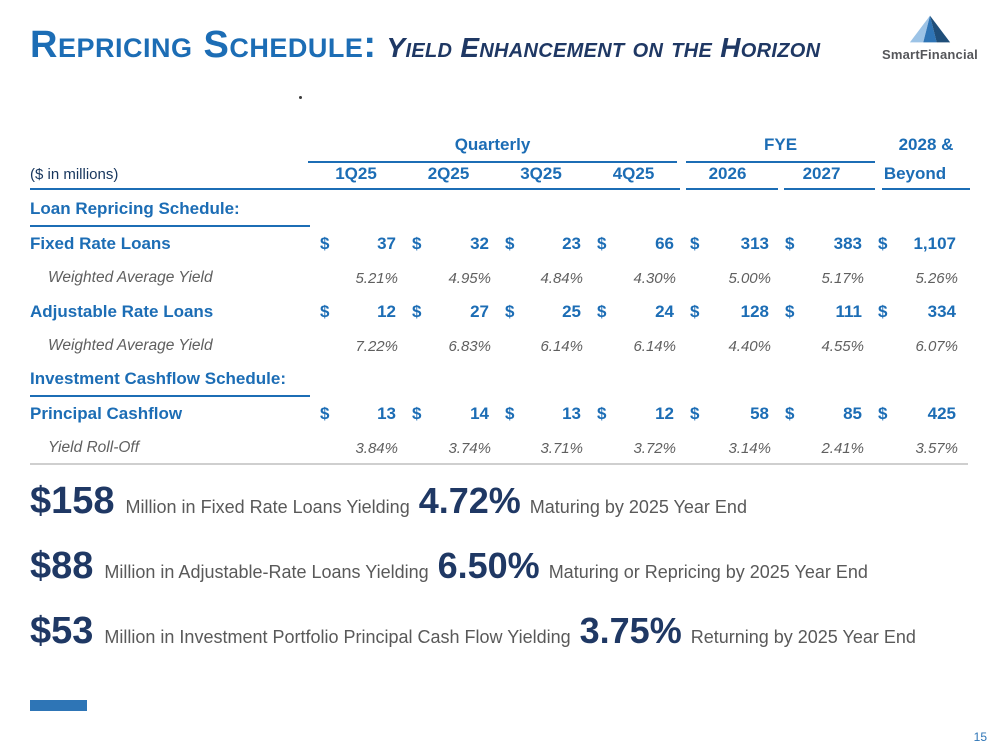 The width and height of the screenshot is (999, 750). What do you see at coordinates (926, 144) in the screenshot?
I see `group-header-beyond: 2028 &` at bounding box center [926, 144].